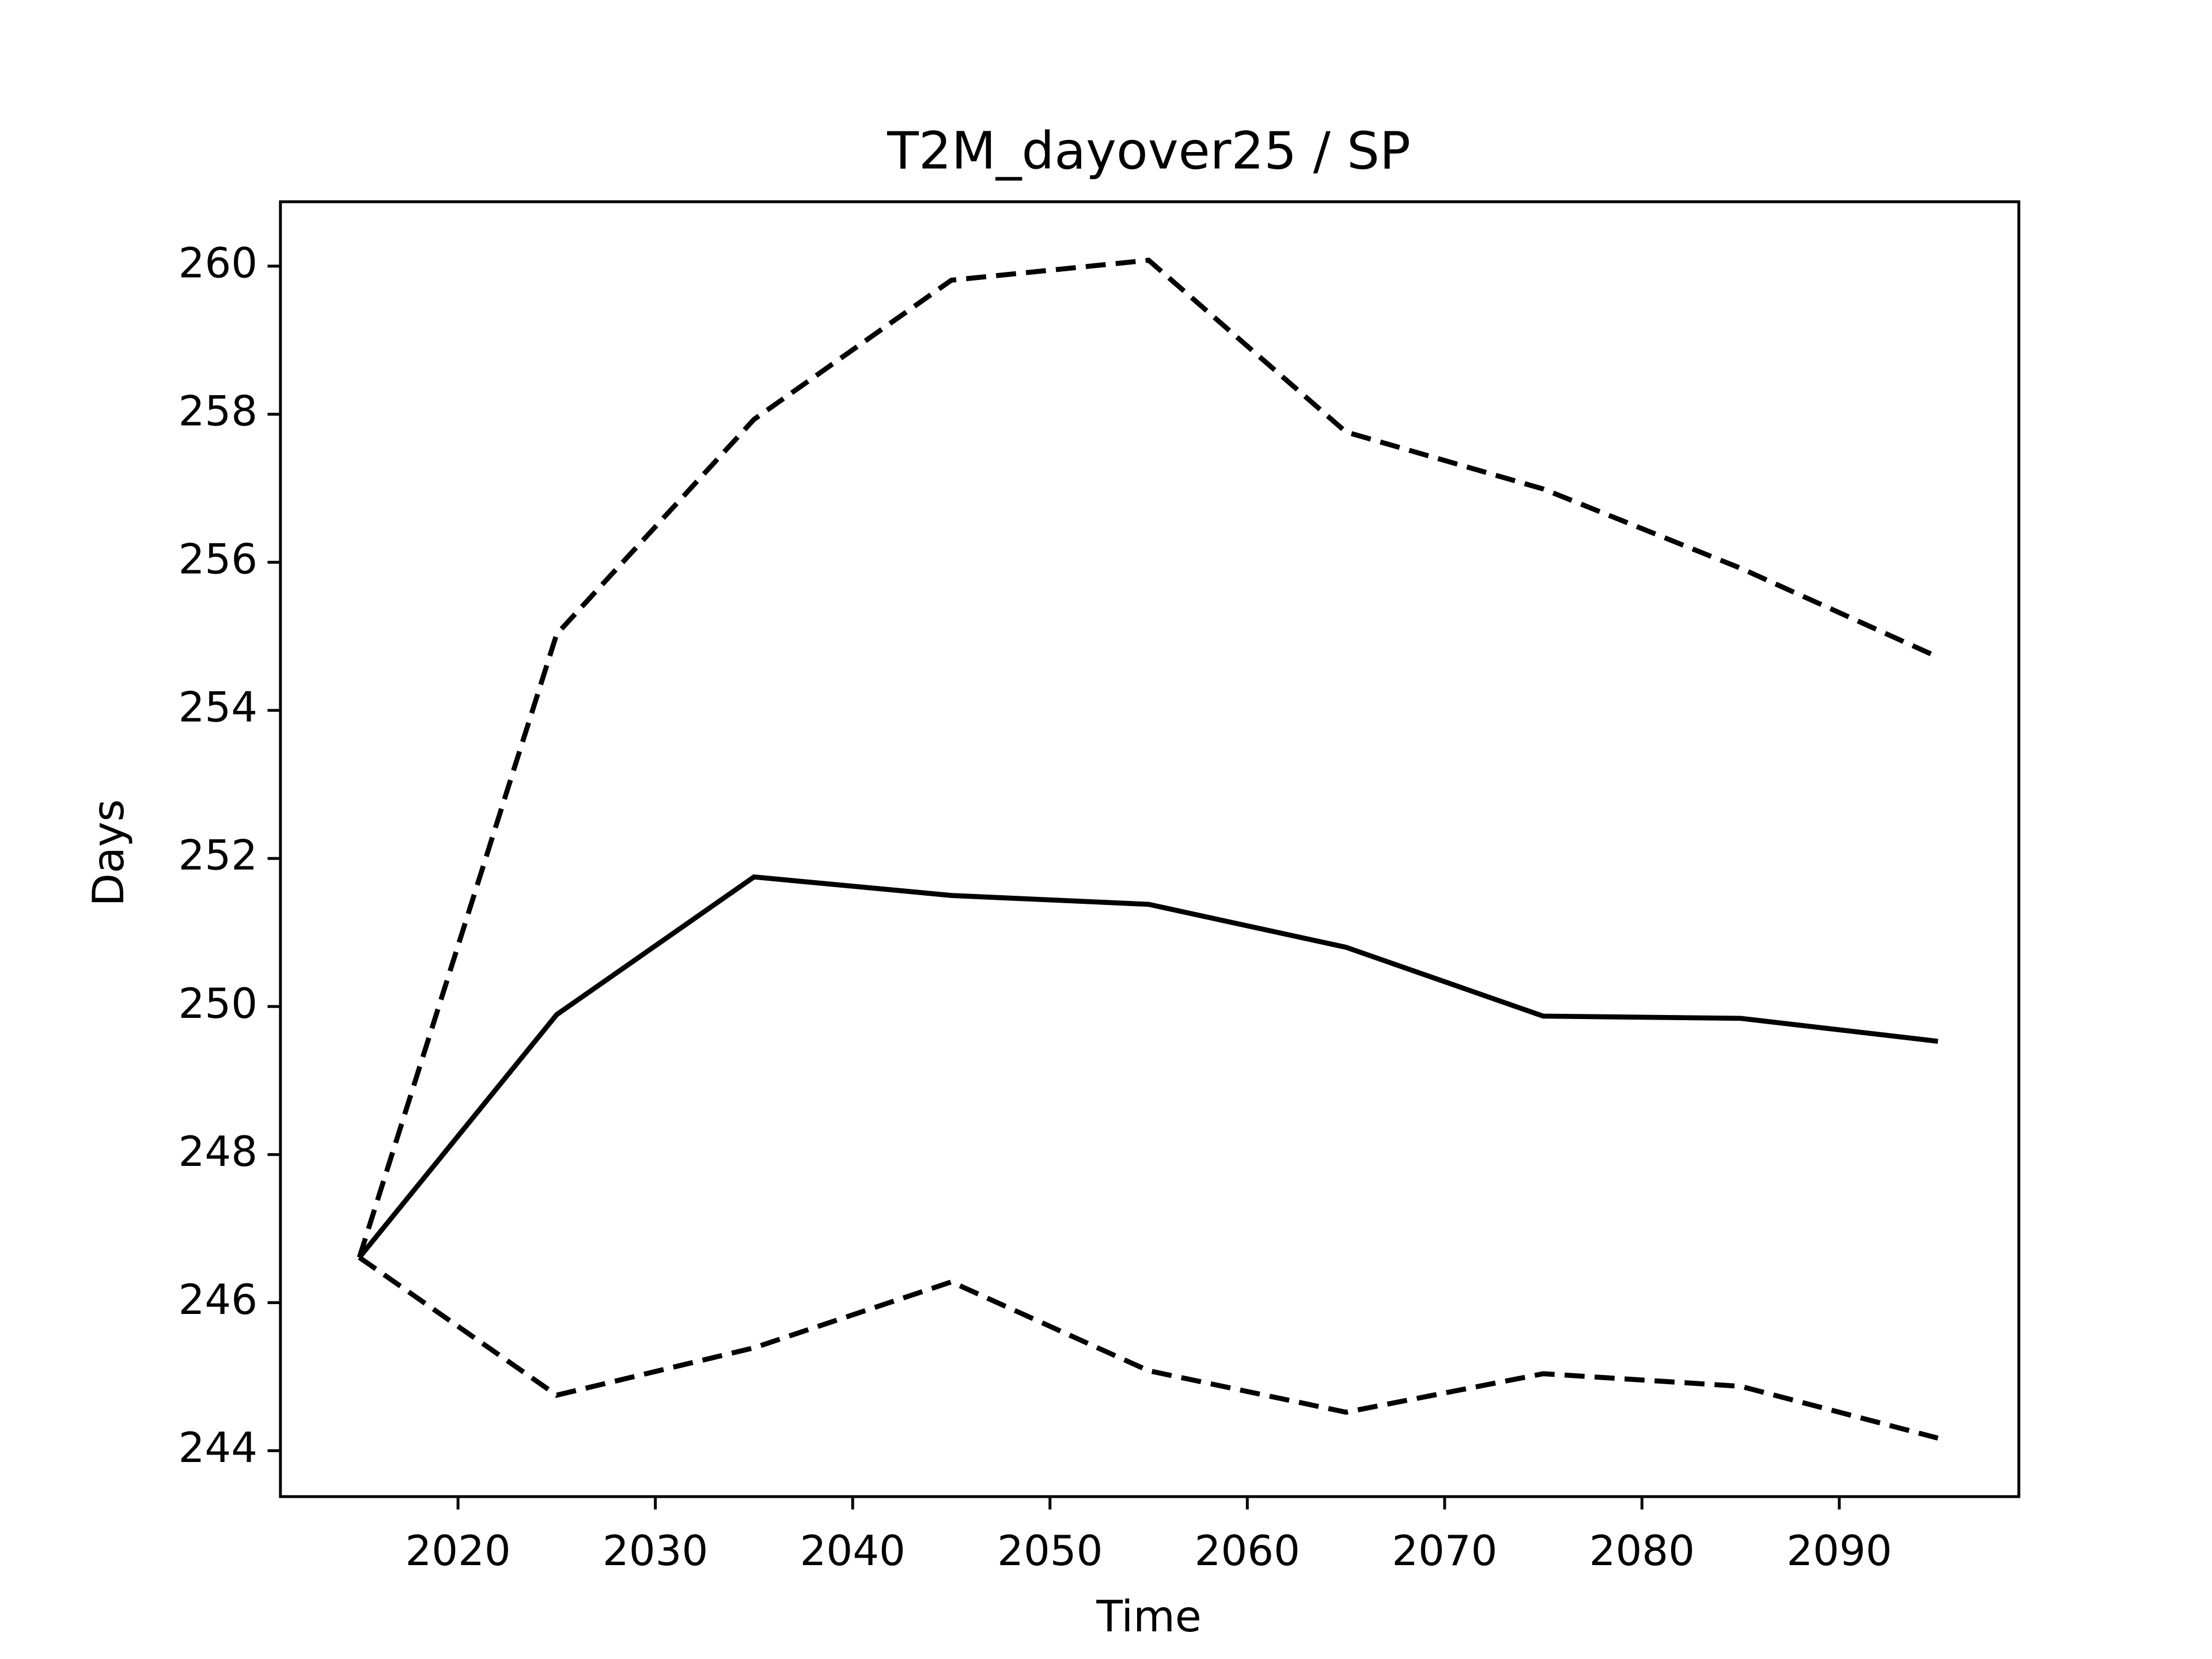  Describe the element at coordinates (1839, 1551) in the screenshot. I see `x-tick-label: 2090` at that location.